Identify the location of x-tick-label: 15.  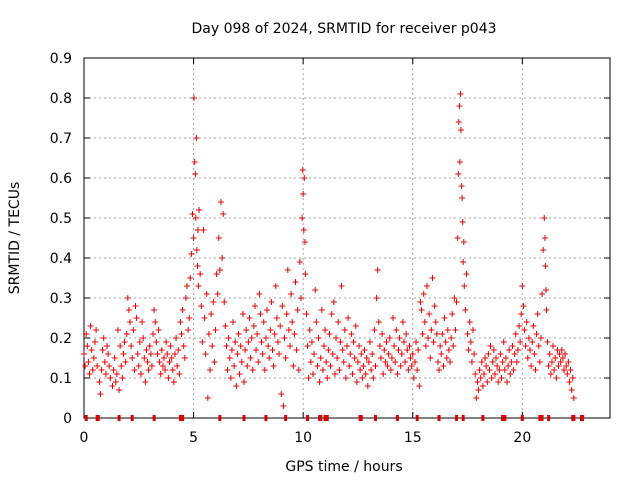
(413, 438).